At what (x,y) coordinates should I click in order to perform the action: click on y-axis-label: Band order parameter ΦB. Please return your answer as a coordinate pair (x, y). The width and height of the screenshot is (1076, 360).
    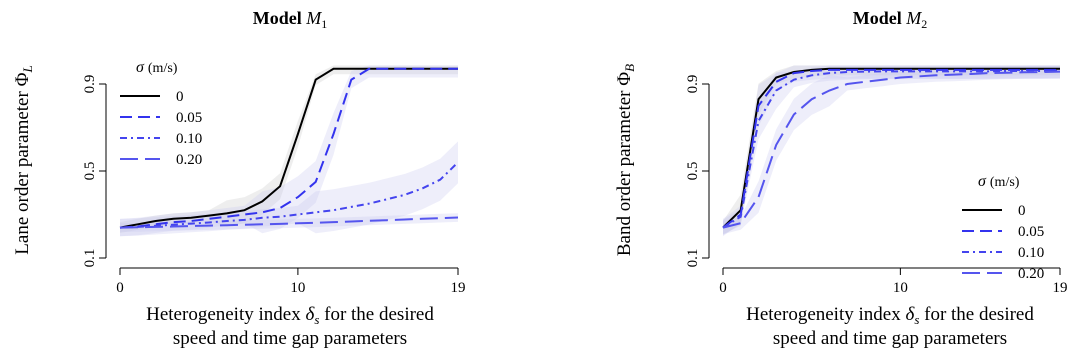
    Looking at the image, I should click on (625, 160).